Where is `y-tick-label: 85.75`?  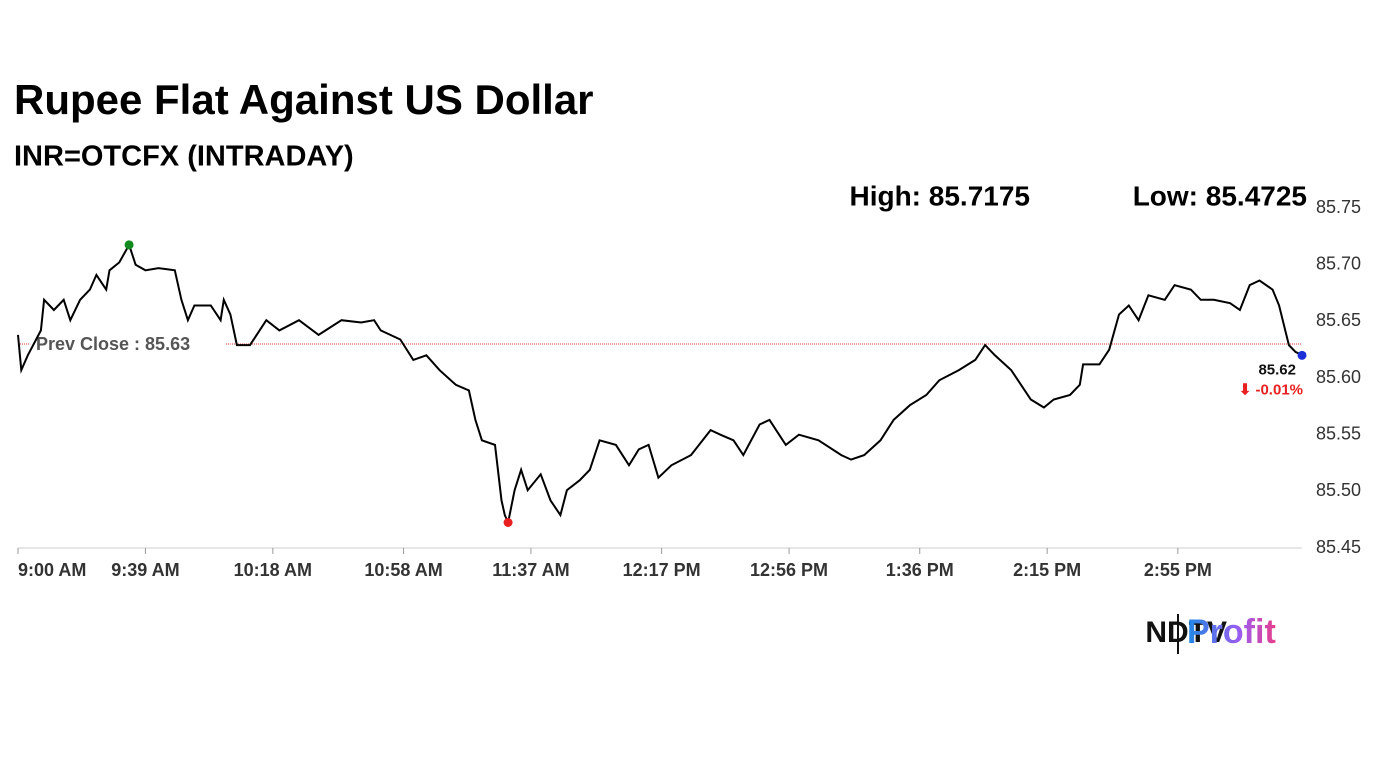 y-tick-label: 85.75 is located at coordinates (1338, 207).